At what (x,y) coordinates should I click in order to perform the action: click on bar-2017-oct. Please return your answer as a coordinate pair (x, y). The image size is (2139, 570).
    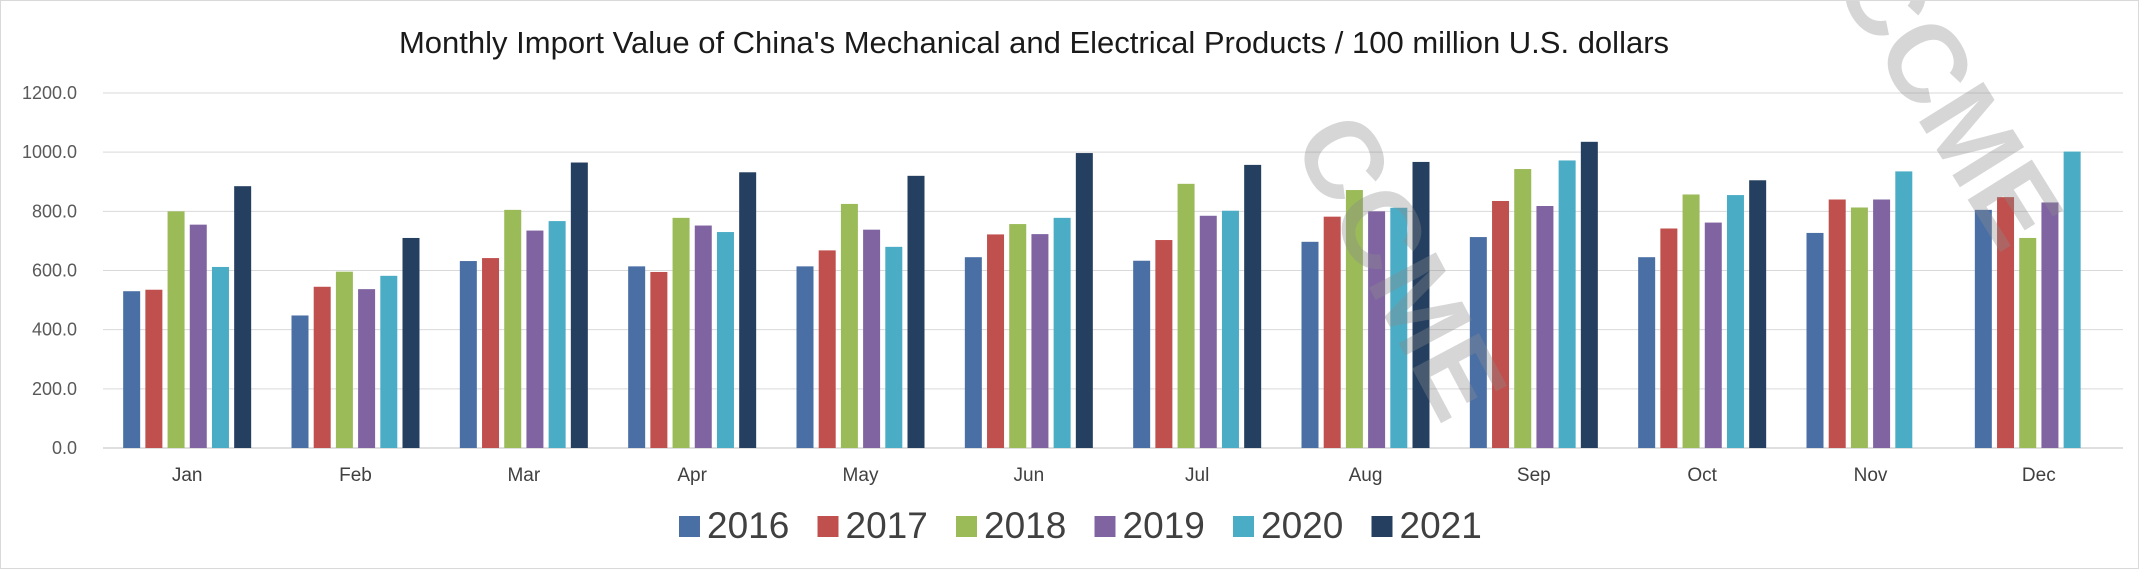
    Looking at the image, I should click on (1669, 338).